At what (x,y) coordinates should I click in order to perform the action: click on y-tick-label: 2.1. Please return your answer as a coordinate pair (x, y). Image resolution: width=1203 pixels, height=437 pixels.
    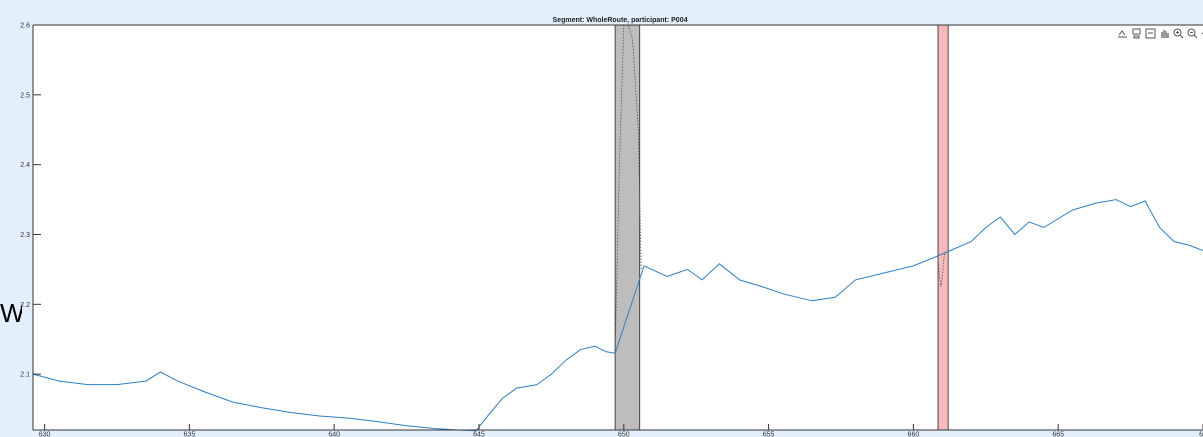
    Looking at the image, I should click on (25, 375).